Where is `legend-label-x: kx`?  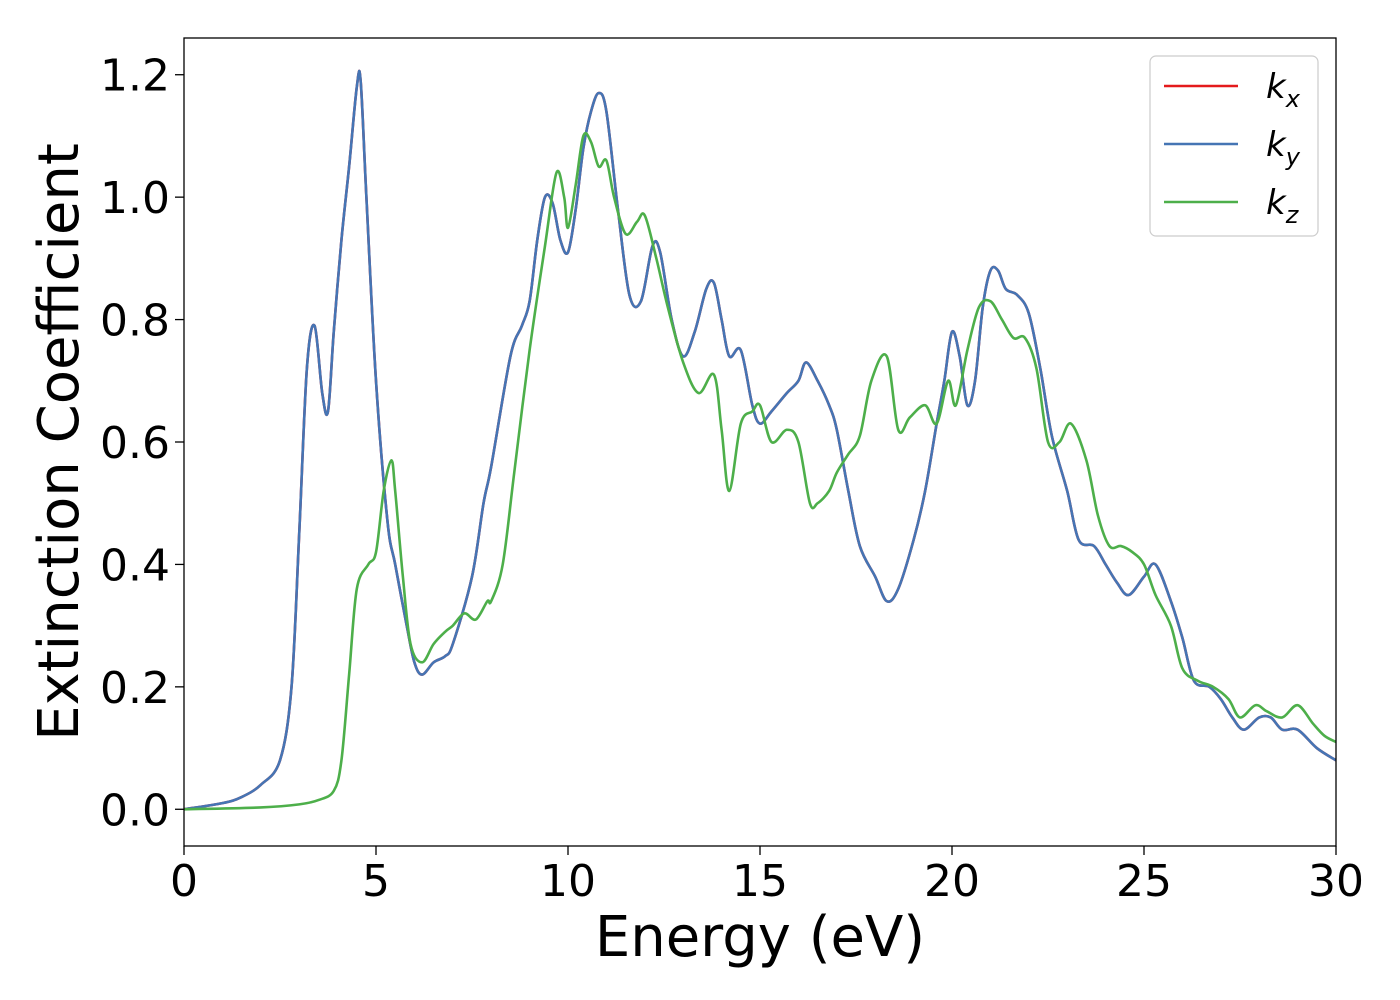 legend-label-x: kx is located at coordinates (1283, 90).